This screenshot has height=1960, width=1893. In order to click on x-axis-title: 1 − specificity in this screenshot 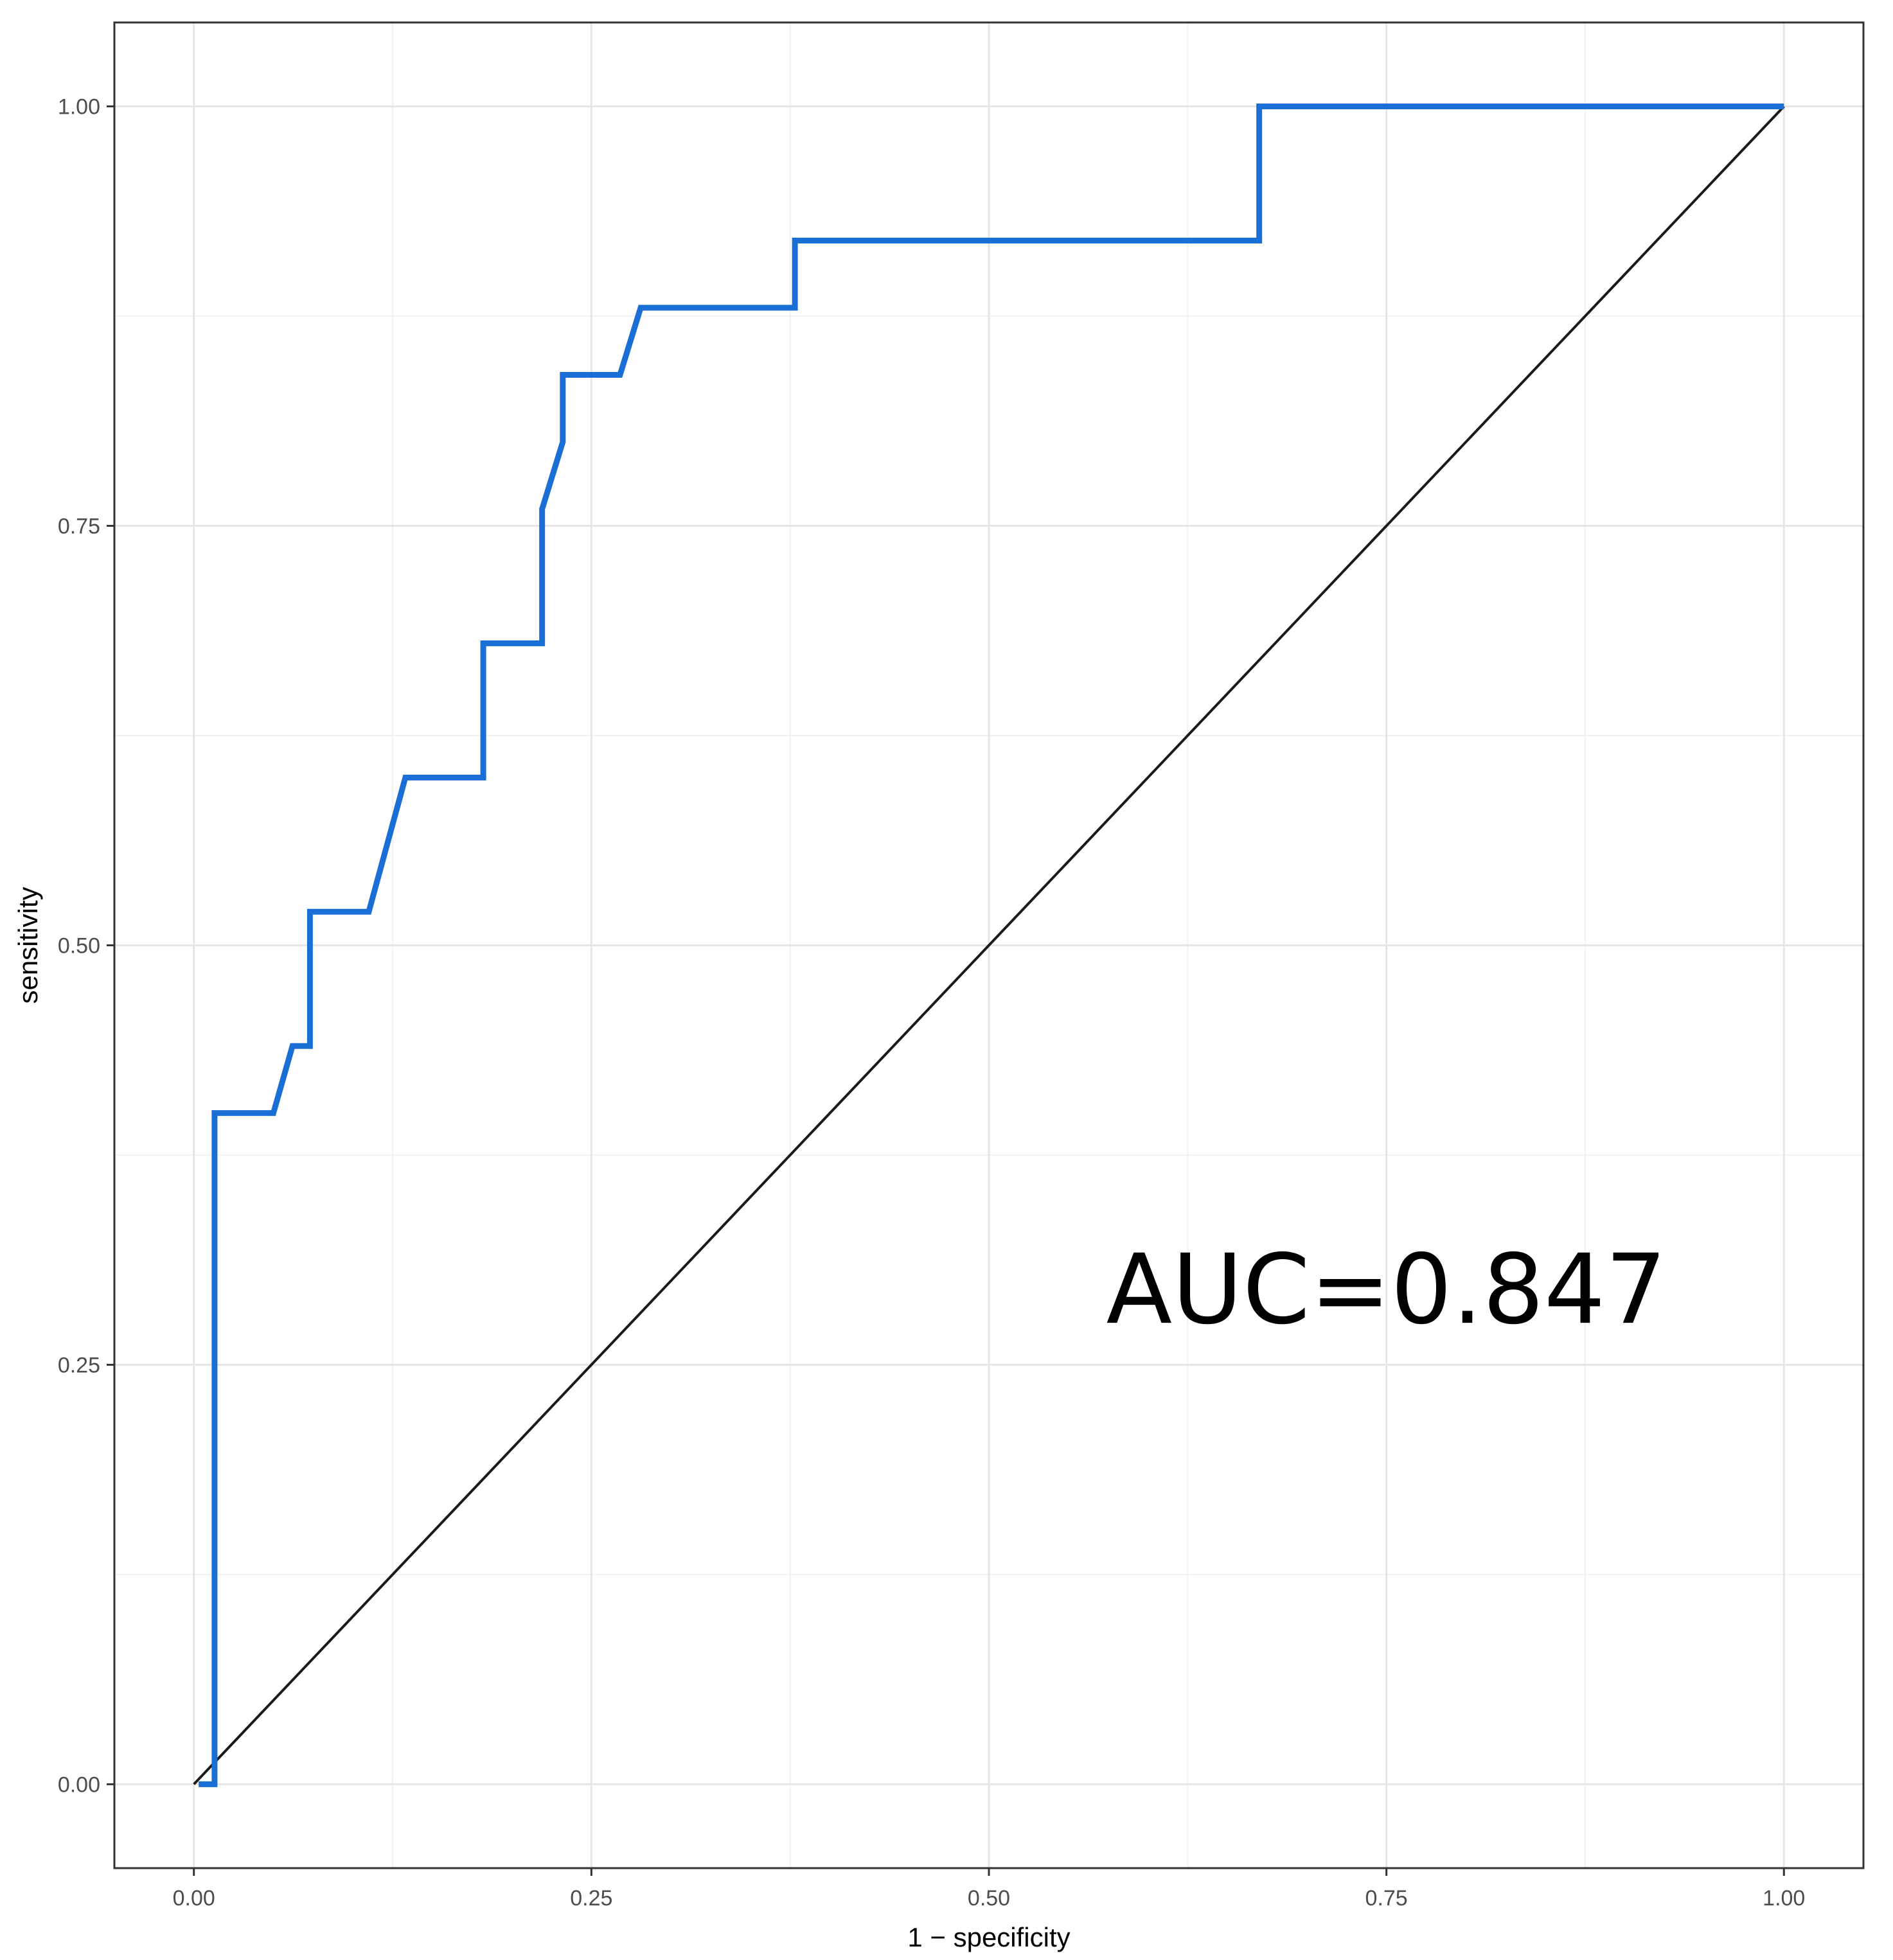, I will do `click(988, 1937)`.